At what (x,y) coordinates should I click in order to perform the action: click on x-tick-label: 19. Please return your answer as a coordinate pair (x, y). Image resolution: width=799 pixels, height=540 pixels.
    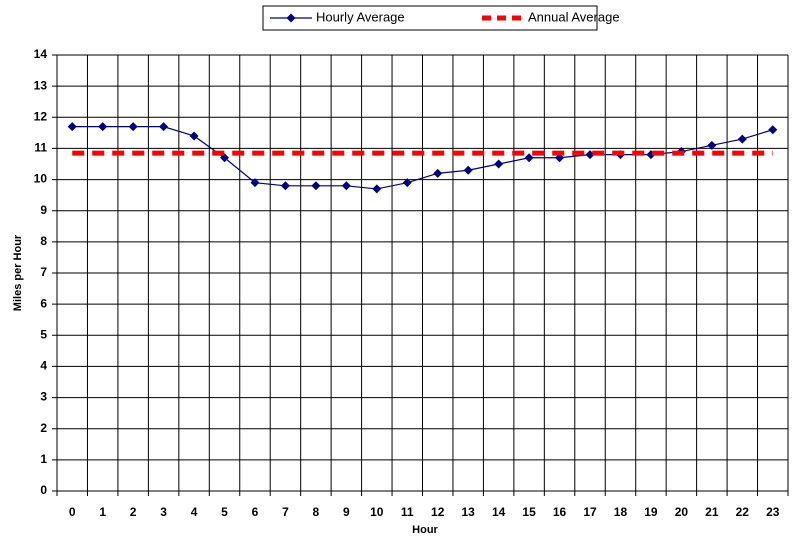
    Looking at the image, I should click on (651, 512).